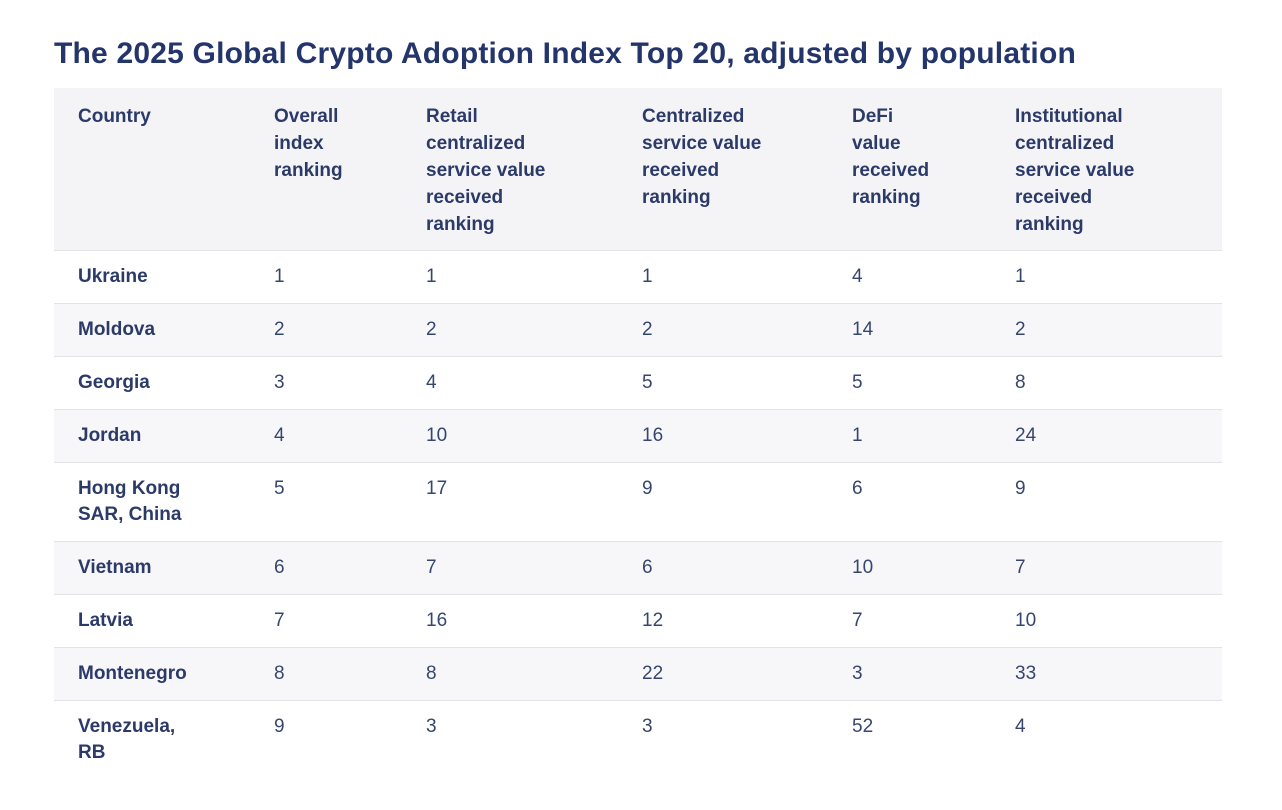 This screenshot has width=1282, height=810. What do you see at coordinates (1020, 276) in the screenshot?
I see `institutional-rank-cell: 1` at bounding box center [1020, 276].